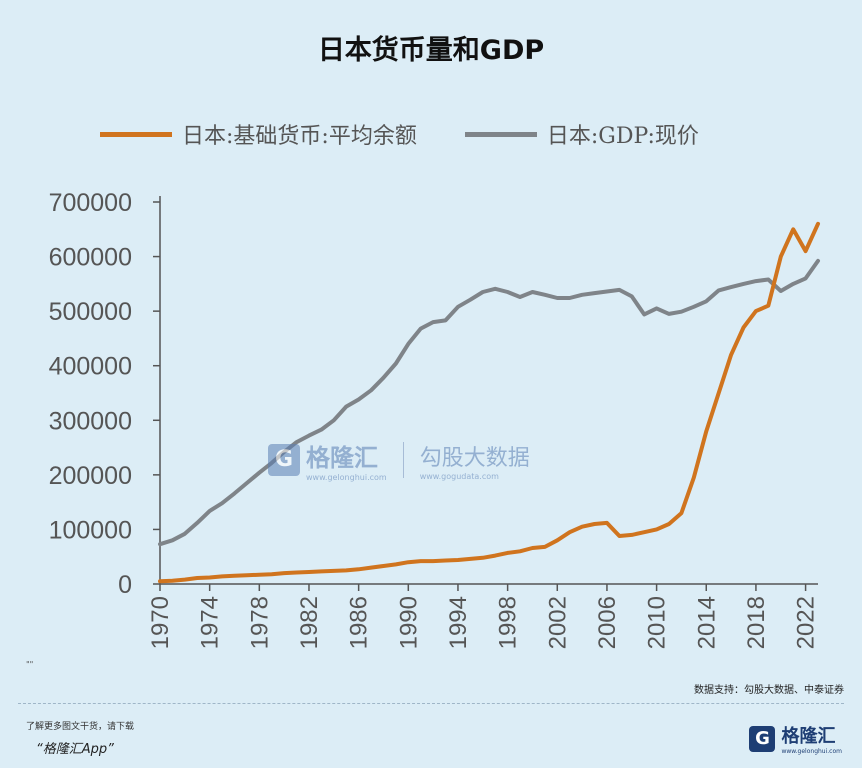 The height and width of the screenshot is (768, 862). What do you see at coordinates (458, 622) in the screenshot?
I see `x-tick-label: 1994` at bounding box center [458, 622].